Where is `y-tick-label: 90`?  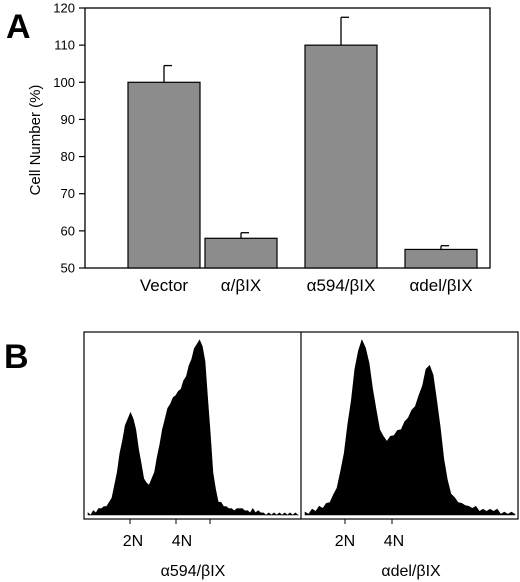 y-tick-label: 90 is located at coordinates (68, 119).